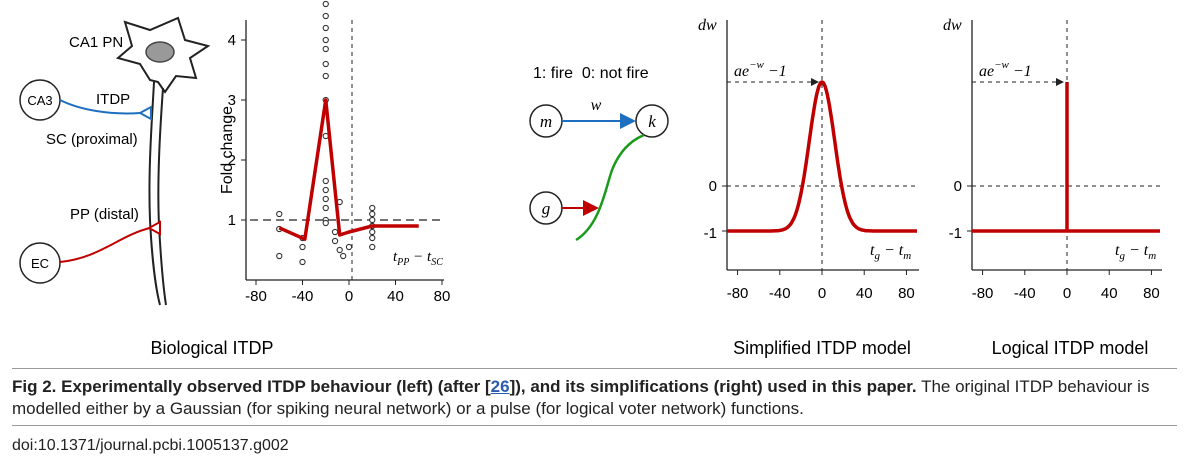 The width and height of the screenshot is (1189, 464). Describe the element at coordinates (232, 100) in the screenshot. I see `bio-y-tick-label: 3` at that location.